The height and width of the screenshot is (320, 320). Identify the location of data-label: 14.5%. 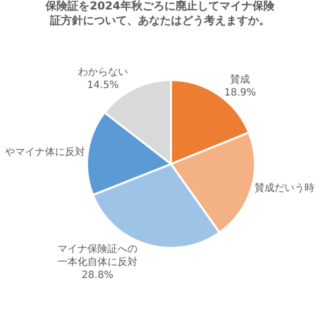
(103, 85).